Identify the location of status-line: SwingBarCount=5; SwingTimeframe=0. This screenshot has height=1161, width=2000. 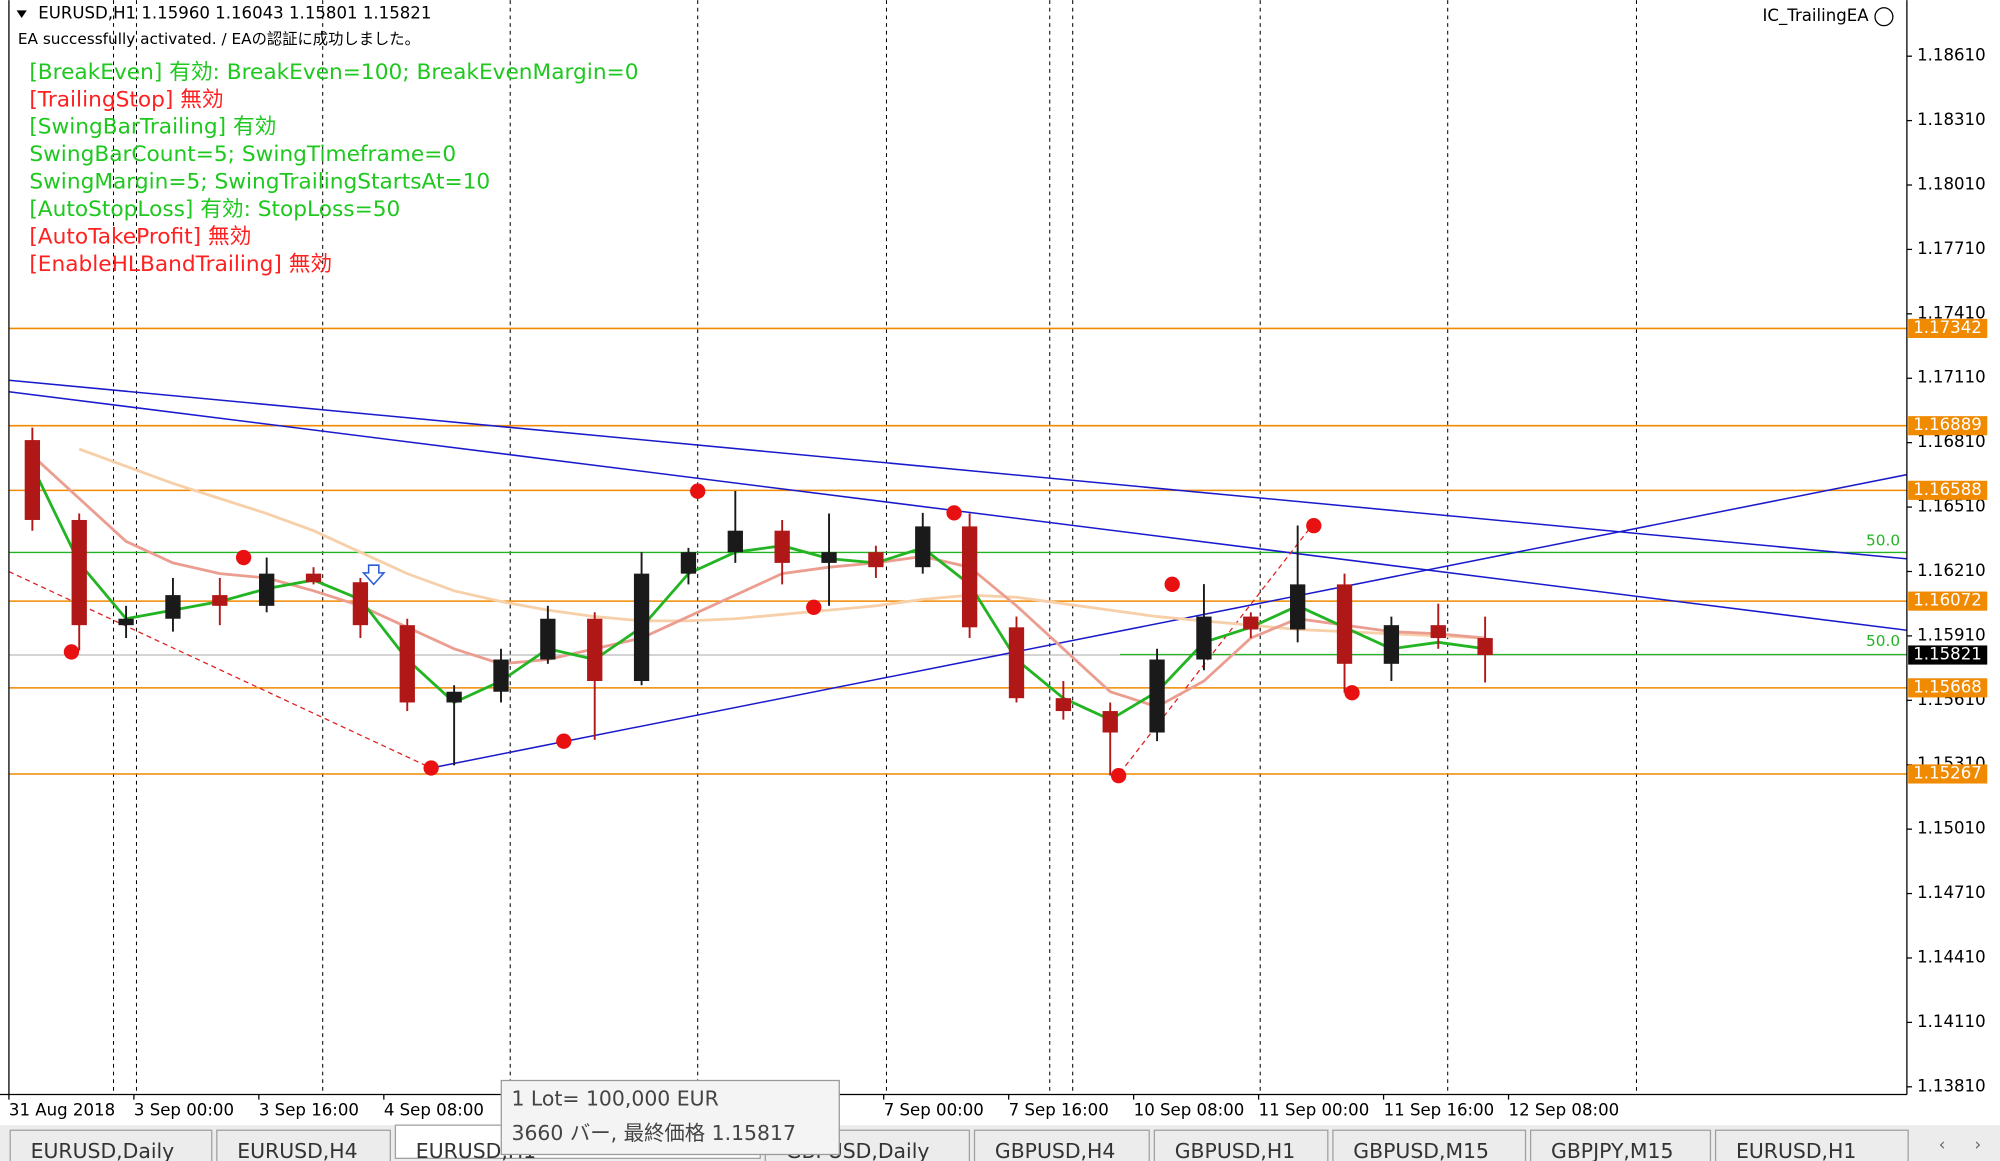
(242, 154).